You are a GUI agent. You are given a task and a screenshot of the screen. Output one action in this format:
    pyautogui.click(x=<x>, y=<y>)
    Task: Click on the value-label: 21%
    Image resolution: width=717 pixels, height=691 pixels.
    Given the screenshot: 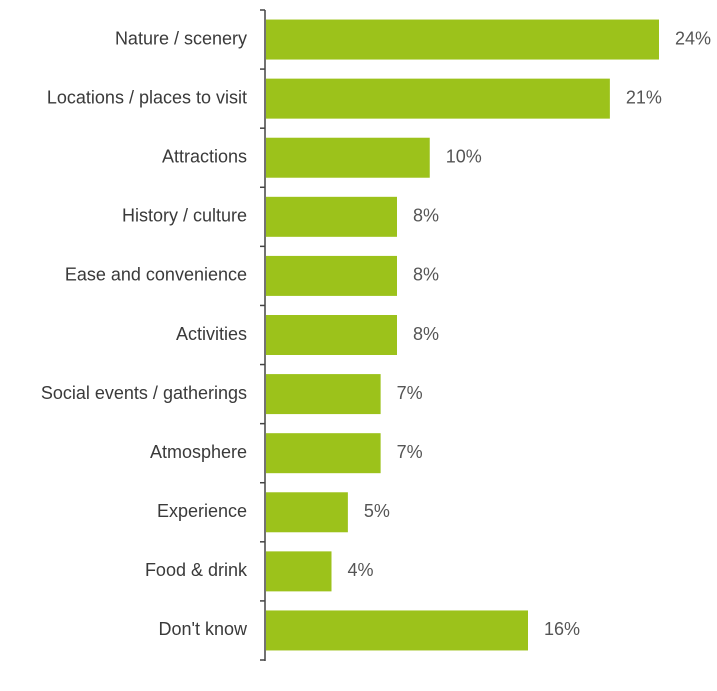 What is the action you would take?
    pyautogui.click(x=644, y=97)
    